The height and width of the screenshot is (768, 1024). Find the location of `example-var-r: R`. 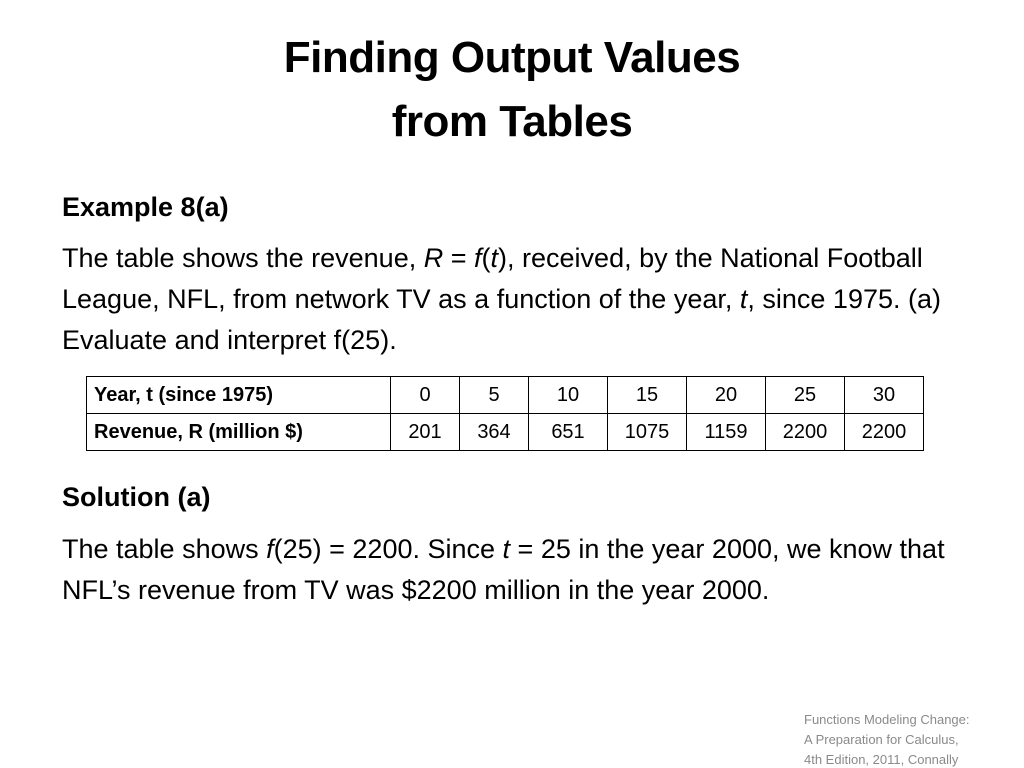

example-var-r: R is located at coordinates (433, 258).